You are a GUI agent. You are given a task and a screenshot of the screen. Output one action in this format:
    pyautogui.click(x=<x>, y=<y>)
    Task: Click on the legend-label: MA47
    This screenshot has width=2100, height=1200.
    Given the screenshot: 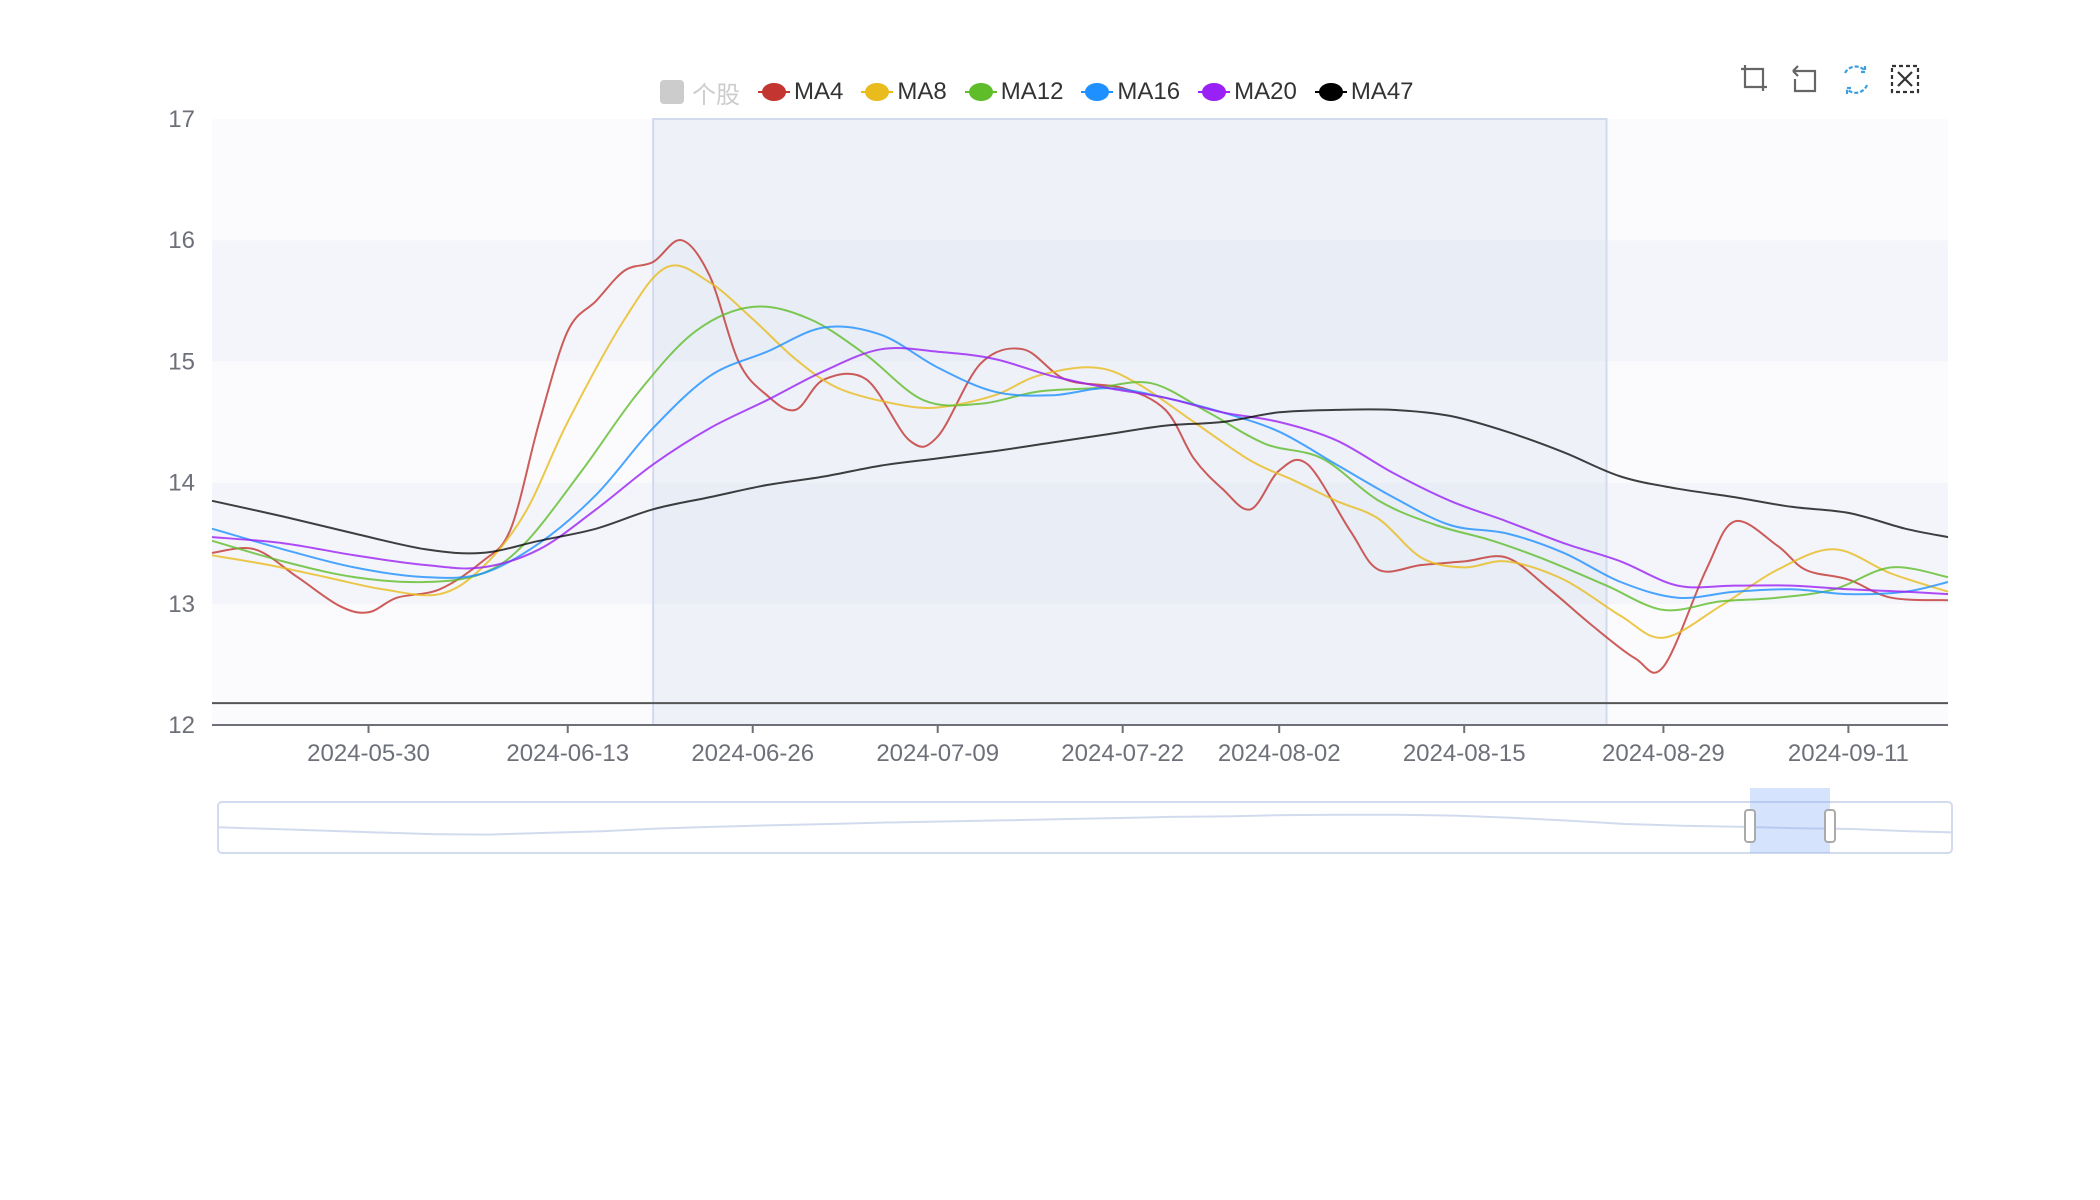 What is the action you would take?
    pyautogui.click(x=1382, y=91)
    